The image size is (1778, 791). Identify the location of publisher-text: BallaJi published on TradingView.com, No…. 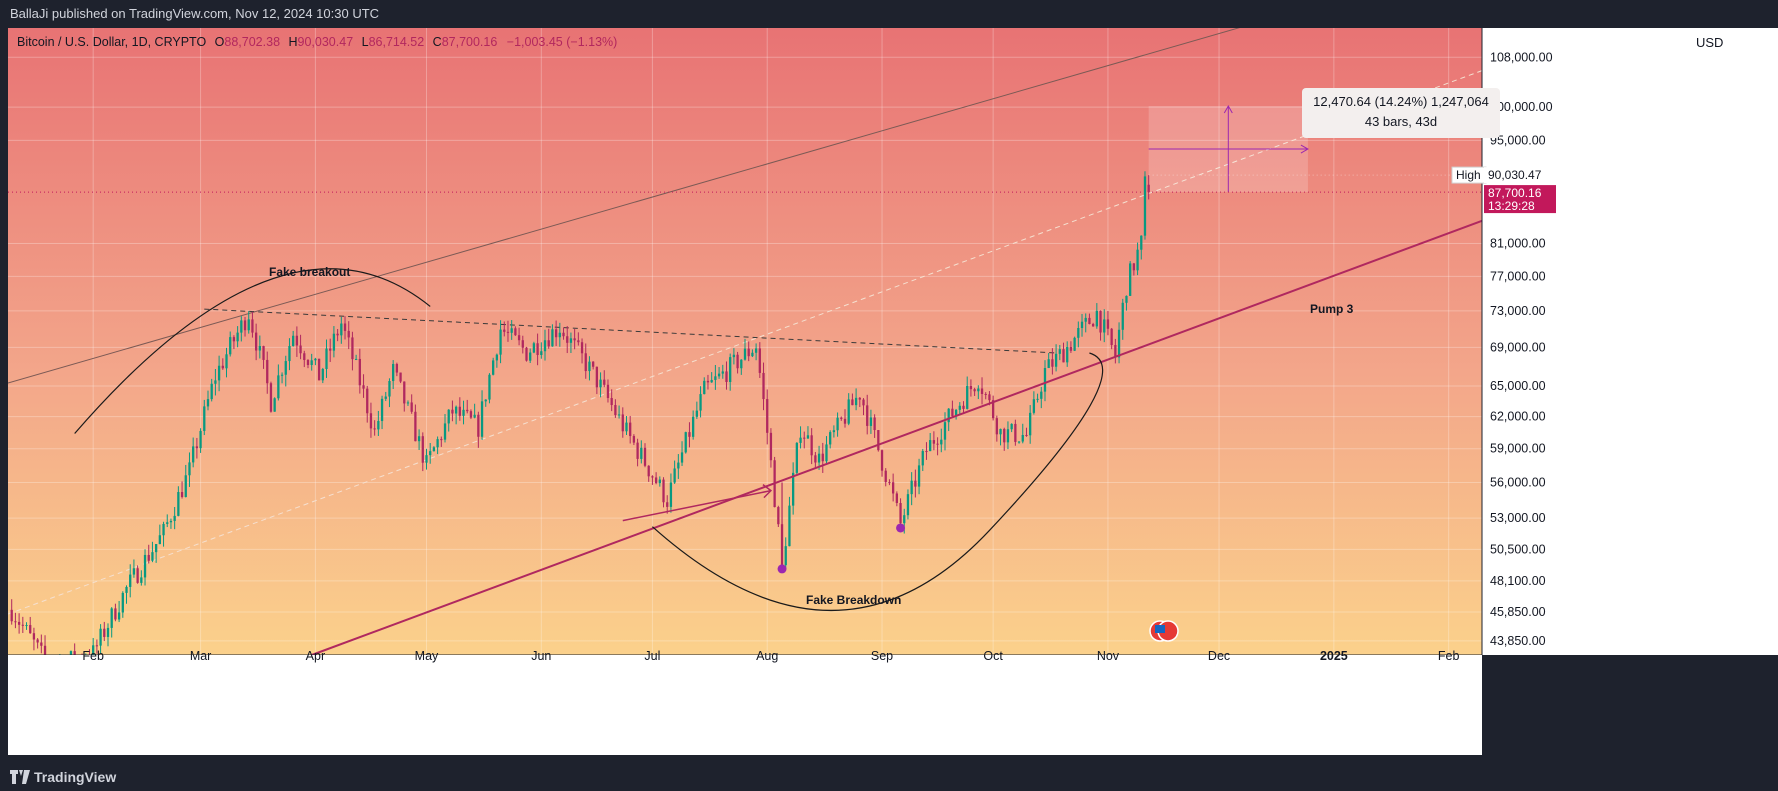
(195, 13).